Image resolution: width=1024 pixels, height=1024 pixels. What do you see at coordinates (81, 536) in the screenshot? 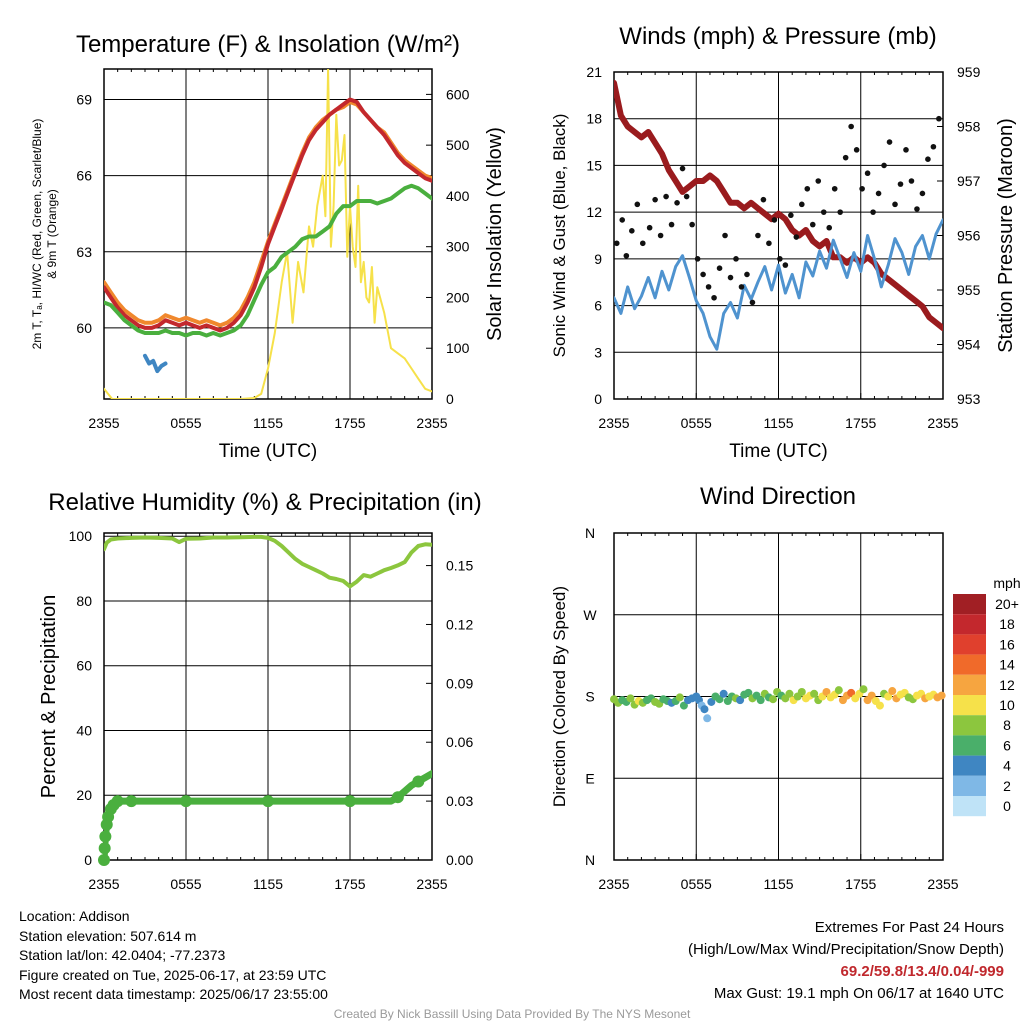
I see `y-tick-label-rh: 100` at bounding box center [81, 536].